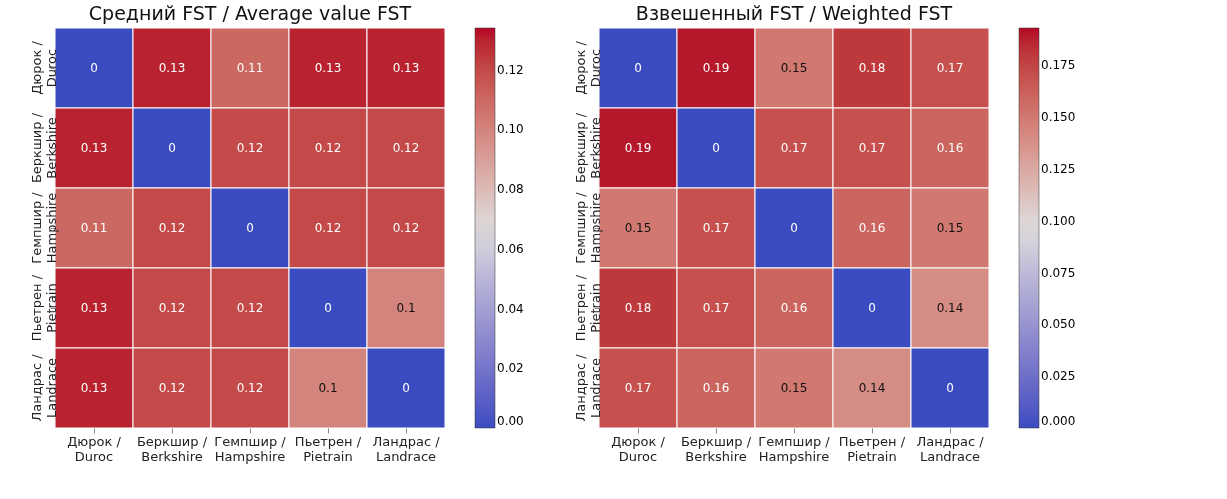 The image size is (1227, 499). I want to click on color-bar-label: 0.10, so click(510, 129).